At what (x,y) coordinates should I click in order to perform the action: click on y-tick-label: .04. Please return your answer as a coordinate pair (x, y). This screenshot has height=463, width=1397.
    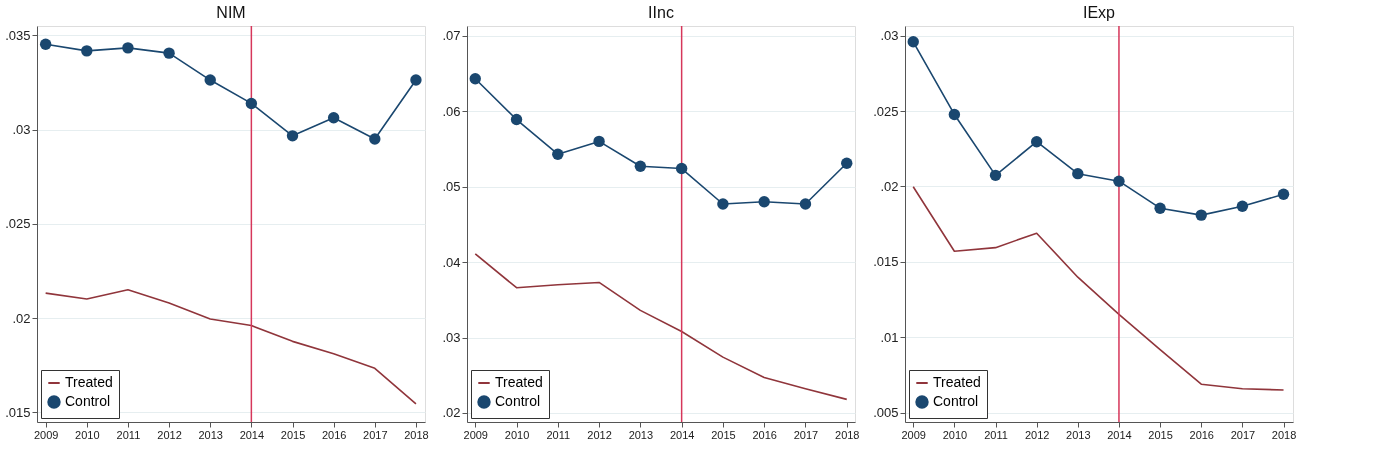
    Looking at the image, I should click on (451, 262).